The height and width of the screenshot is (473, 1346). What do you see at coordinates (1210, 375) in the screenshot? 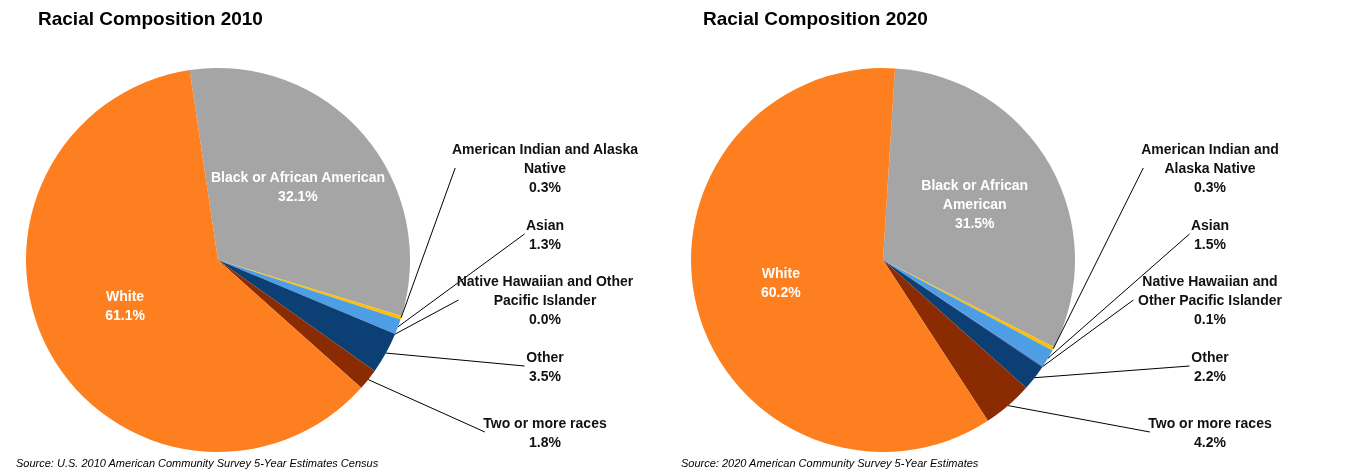
I see `data-label: 2.2%` at bounding box center [1210, 375].